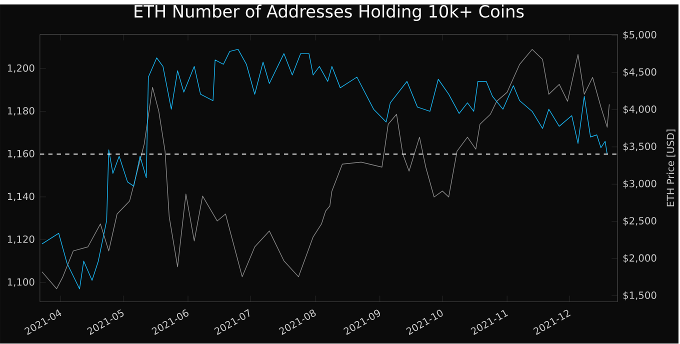  I want to click on y2-tick-label: $4,500, so click(639, 73).